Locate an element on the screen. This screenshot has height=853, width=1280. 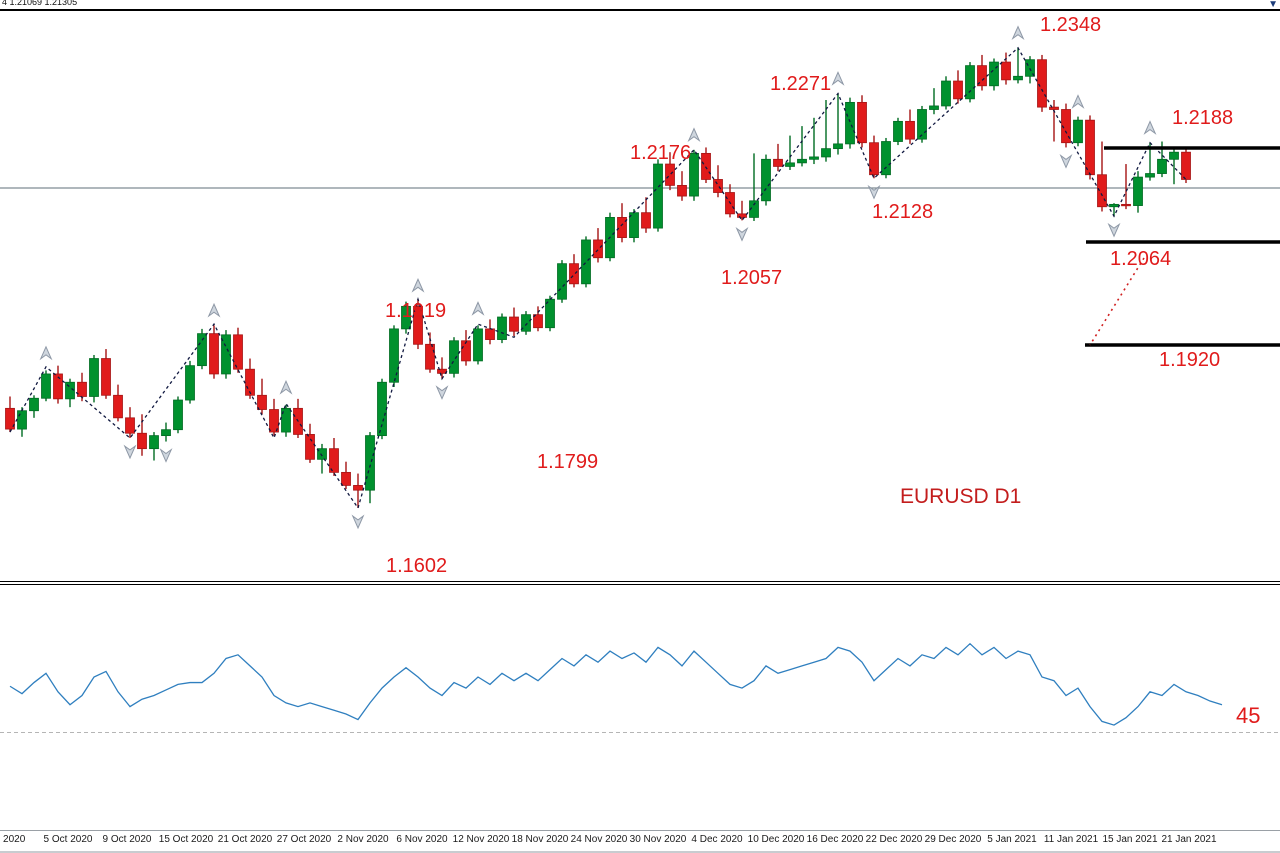
label-1-2057: 1.2057 is located at coordinates (752, 278).